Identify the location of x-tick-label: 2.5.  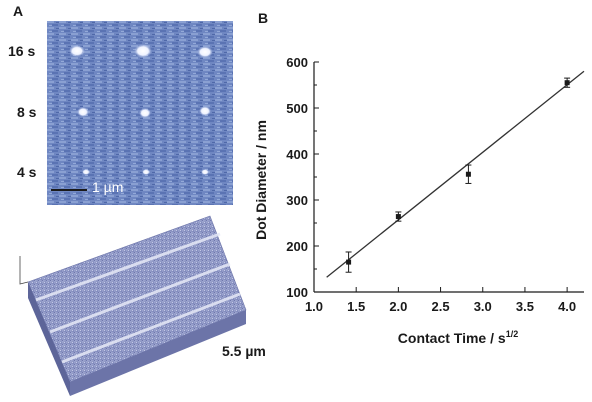
(441, 306).